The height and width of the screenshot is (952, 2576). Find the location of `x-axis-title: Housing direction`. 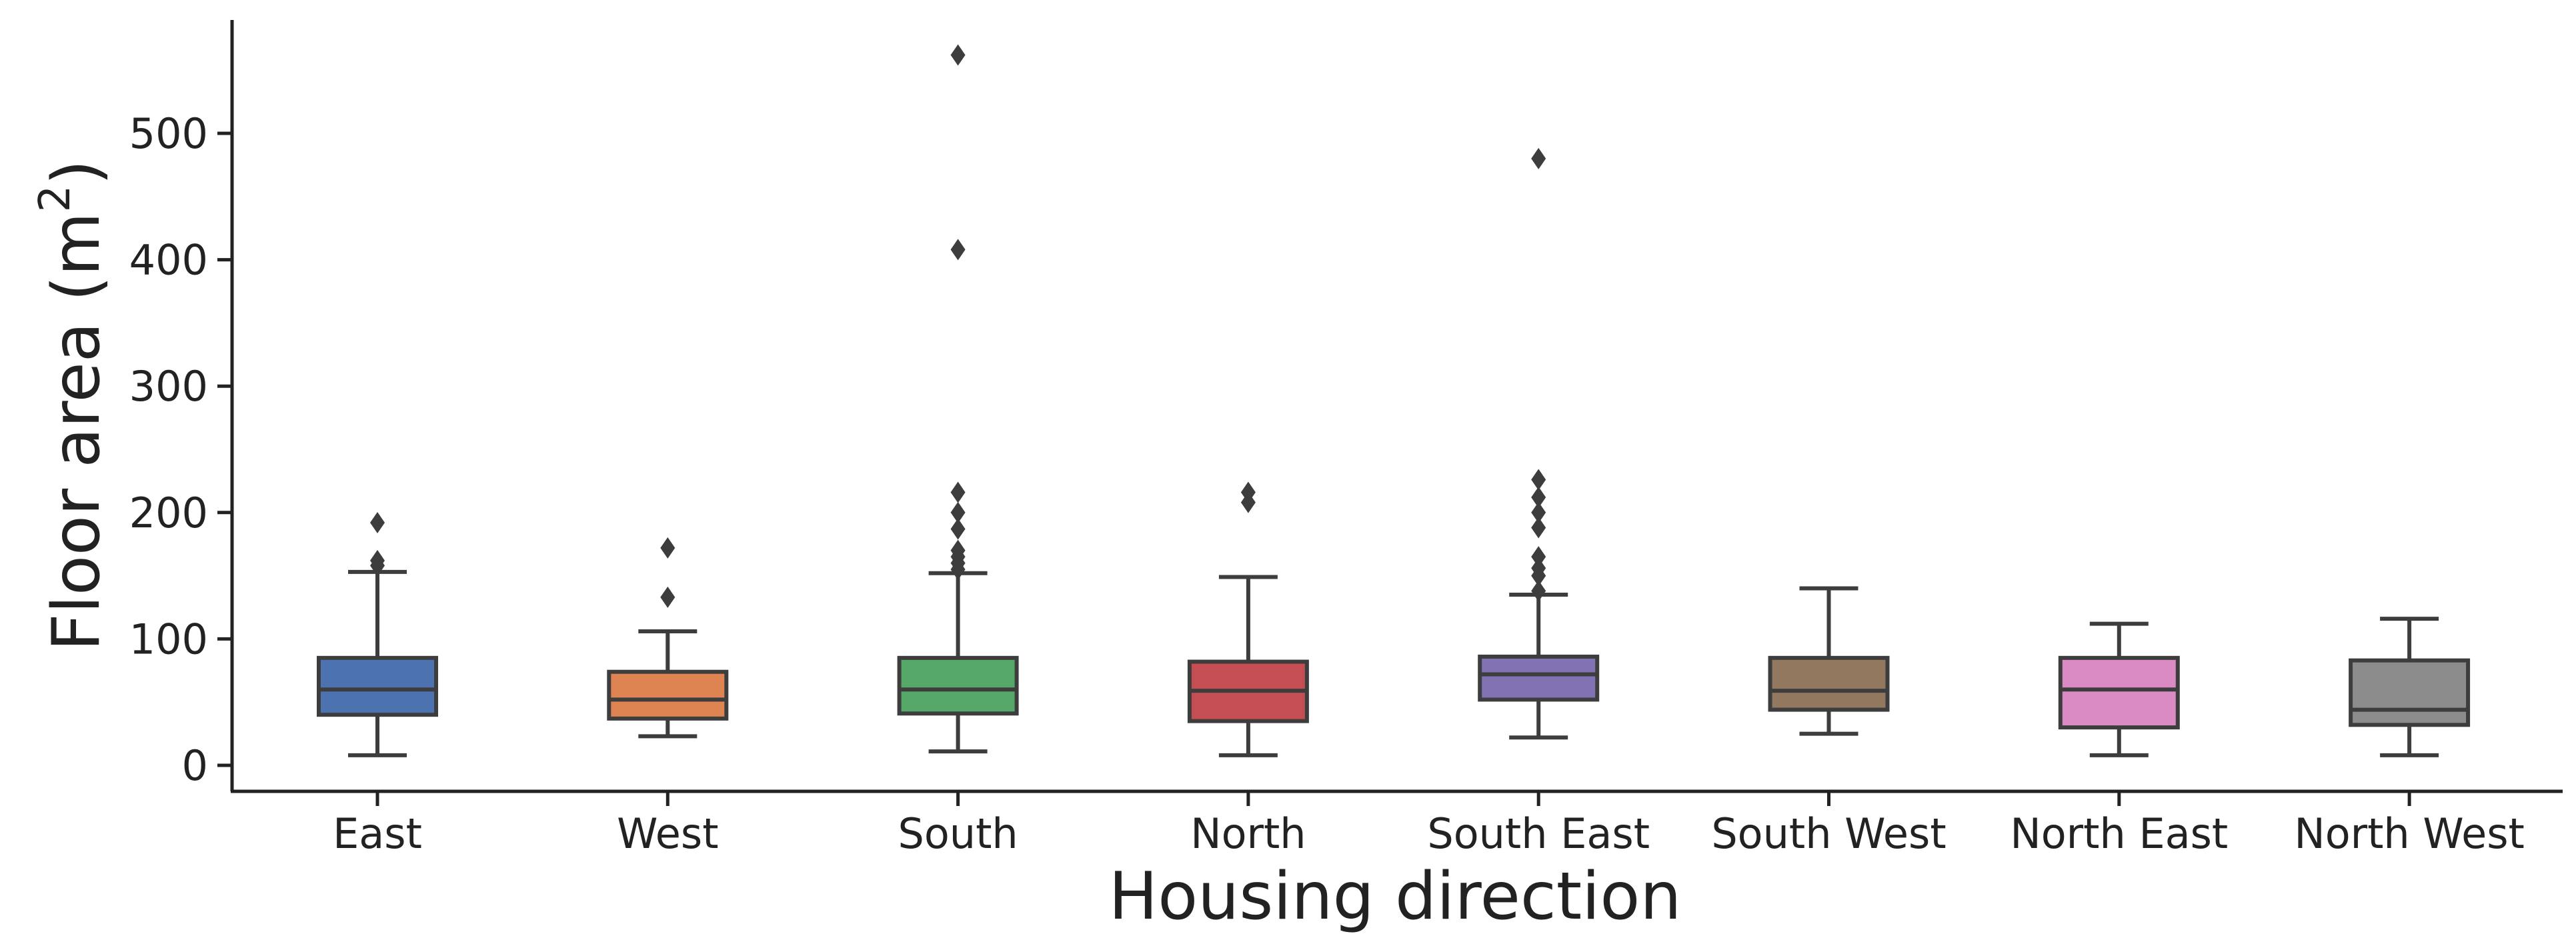

x-axis-title: Housing direction is located at coordinates (1395, 897).